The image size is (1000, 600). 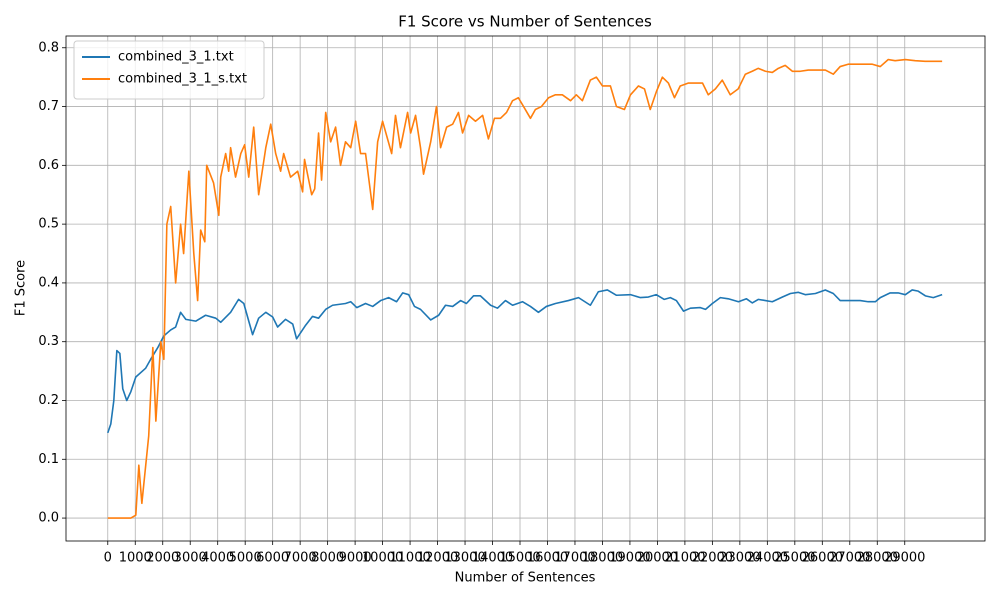 I want to click on x-tick-label: 14000, so click(x=492, y=558).